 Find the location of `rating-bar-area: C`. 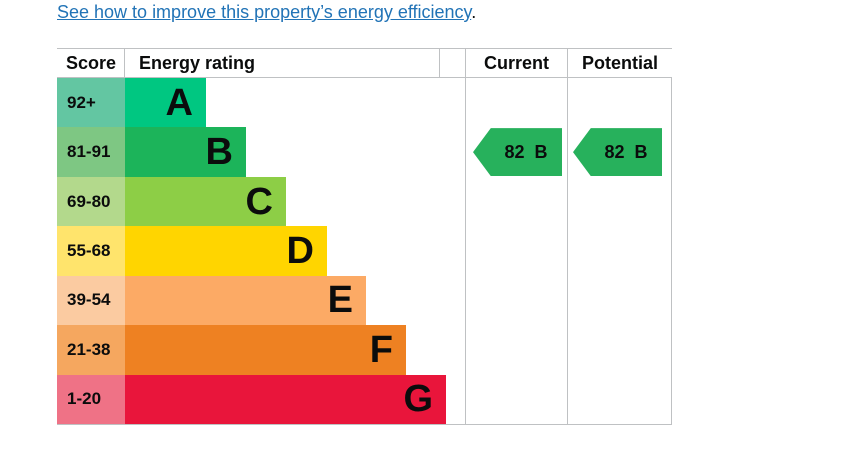

rating-bar-area: C is located at coordinates (295, 201).